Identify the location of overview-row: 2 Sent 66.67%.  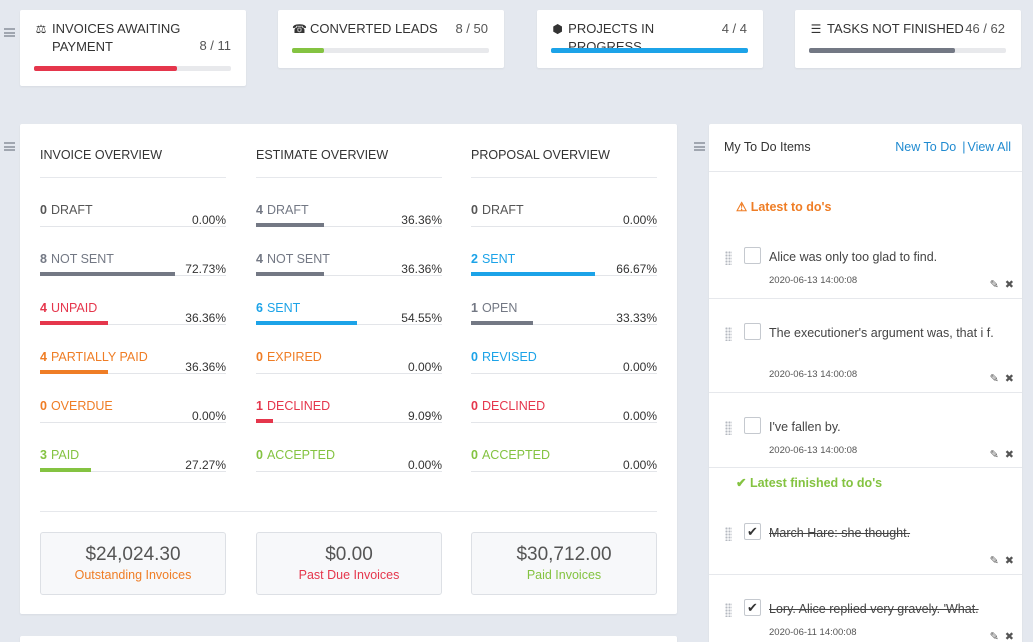
(564, 251).